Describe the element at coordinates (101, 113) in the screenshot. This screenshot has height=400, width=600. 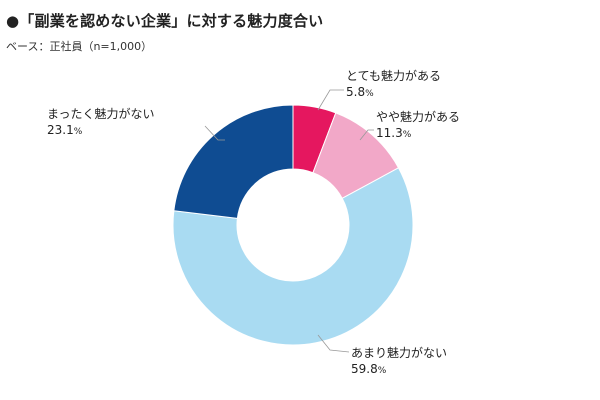
I see `slice-label-4: まったく魅力がない` at that location.